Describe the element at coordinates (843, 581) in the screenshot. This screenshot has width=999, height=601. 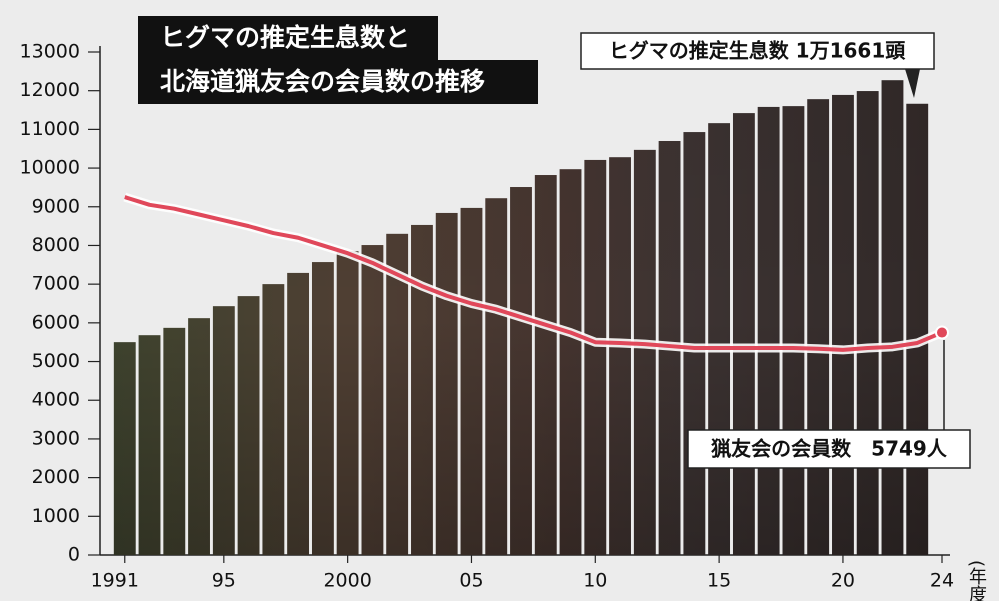
I see `x-tick-label: 20` at that location.